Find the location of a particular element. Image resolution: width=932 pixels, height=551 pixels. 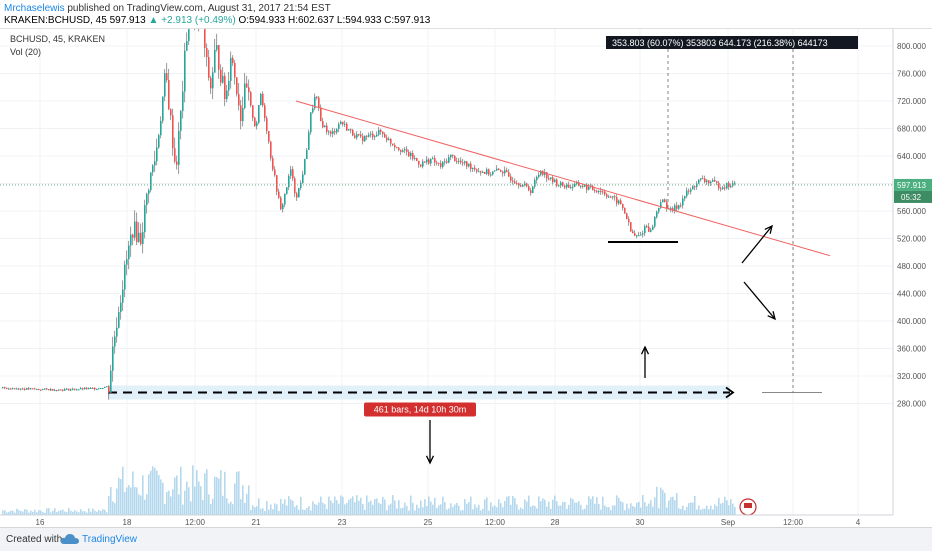

events-flag-icon is located at coordinates (748, 507).